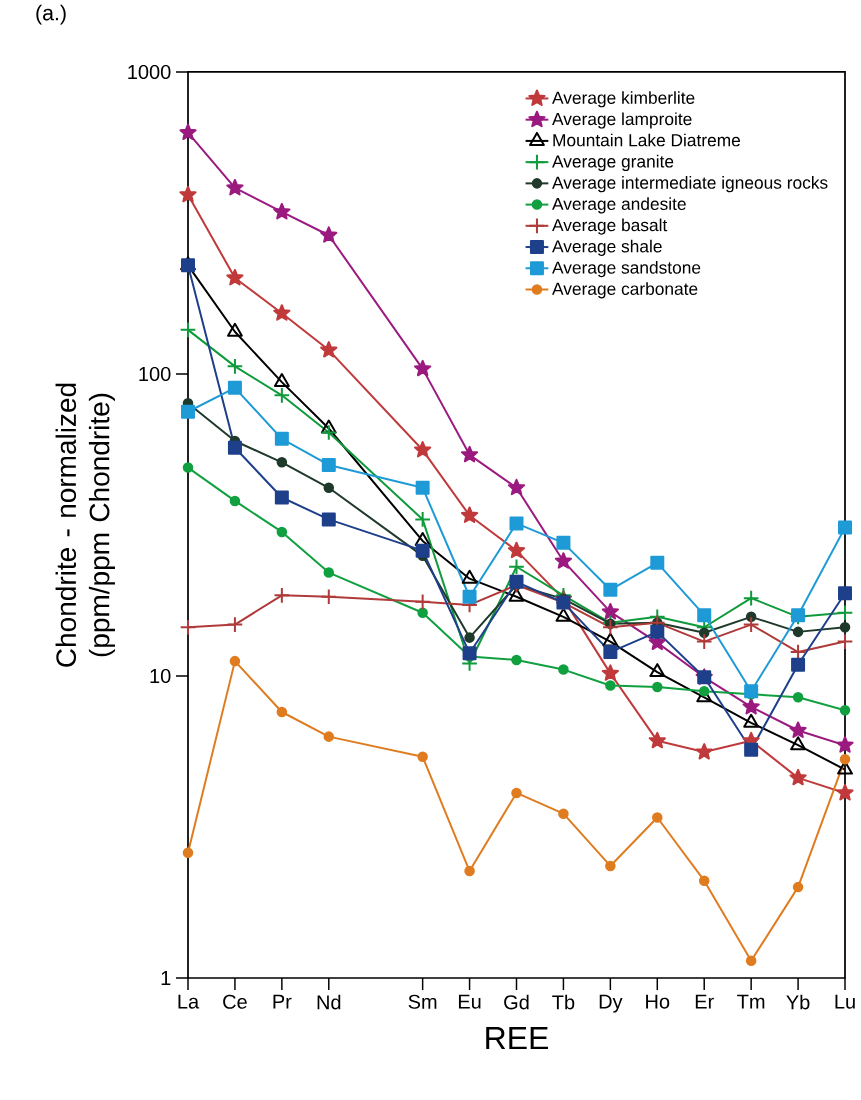 Image resolution: width=861 pixels, height=1100 pixels. What do you see at coordinates (517, 1038) in the screenshot?
I see `x-axis-title: REE` at bounding box center [517, 1038].